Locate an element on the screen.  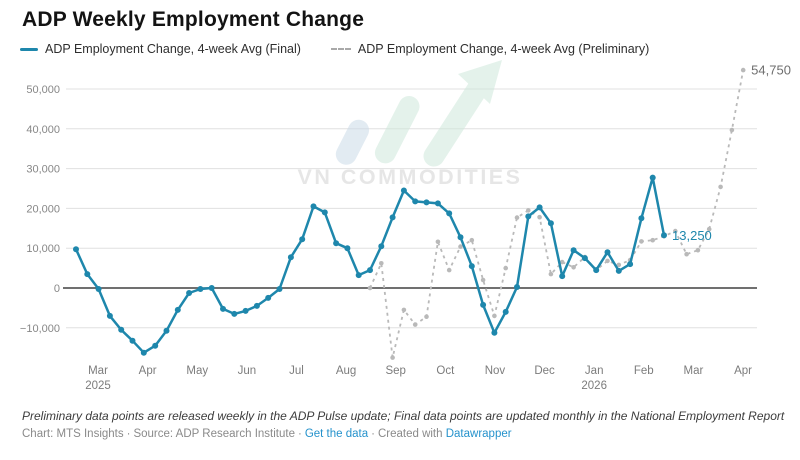
page-title: ADP Weekly Employment Change is located at coordinates (193, 19).